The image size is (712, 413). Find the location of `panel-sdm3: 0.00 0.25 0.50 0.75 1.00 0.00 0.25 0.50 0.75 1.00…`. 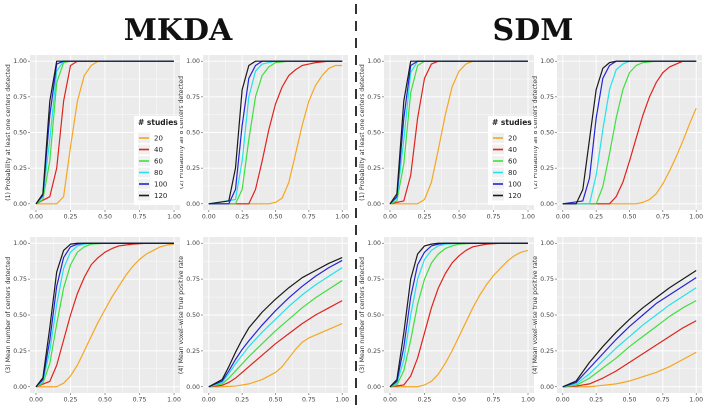

panel-sdm3: 0.00 0.25 0.50 0.75 1.00 0.00 0.25 0.50 0.75 1.00… is located at coordinates (447, 320).